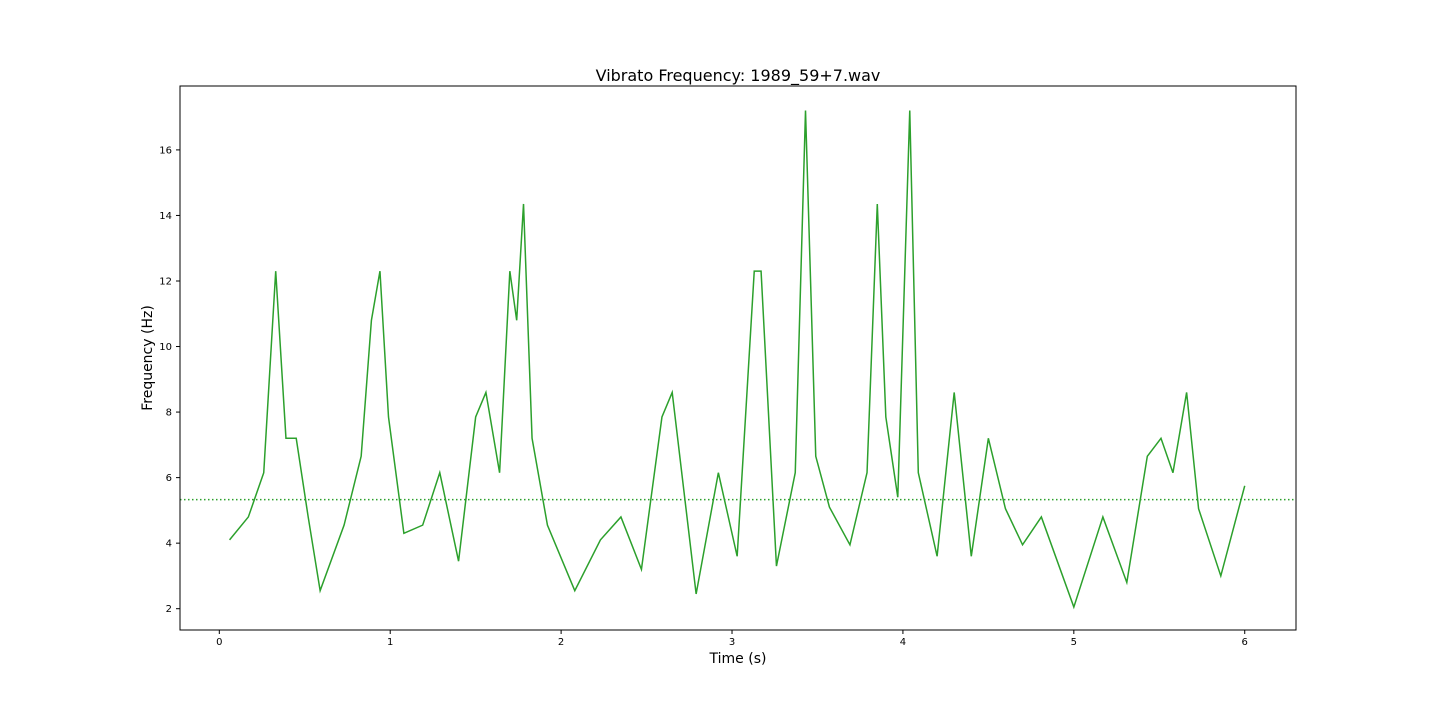  What do you see at coordinates (165, 150) in the screenshot?
I see `y-tick-label: 16` at bounding box center [165, 150].